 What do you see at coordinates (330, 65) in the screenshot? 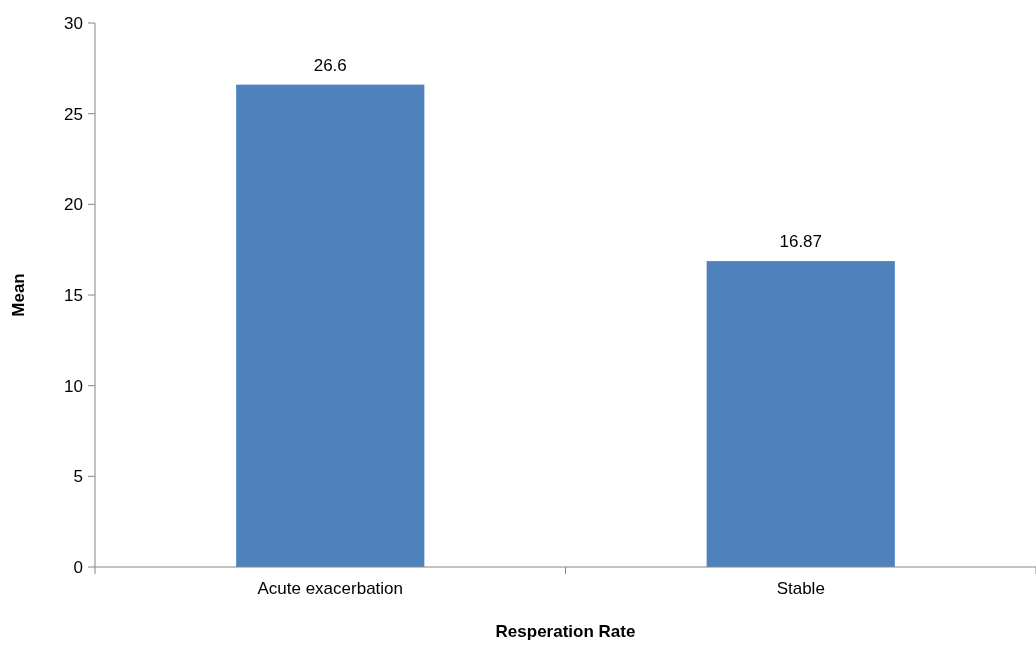
I see `data-label: 26.6` at bounding box center [330, 65].